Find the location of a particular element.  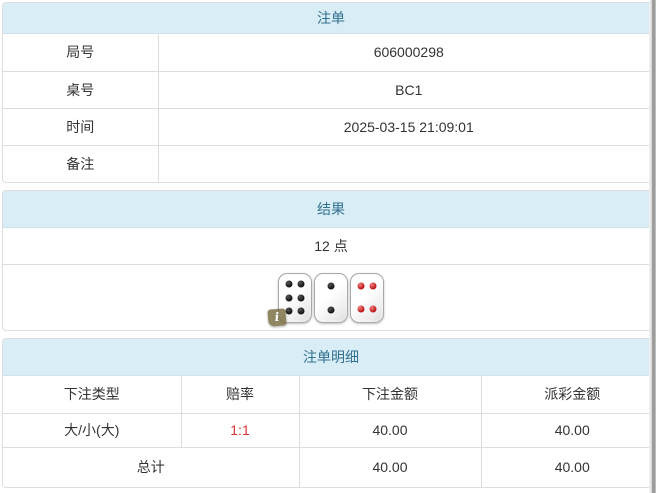

die-6-image: i is located at coordinates (289, 299).